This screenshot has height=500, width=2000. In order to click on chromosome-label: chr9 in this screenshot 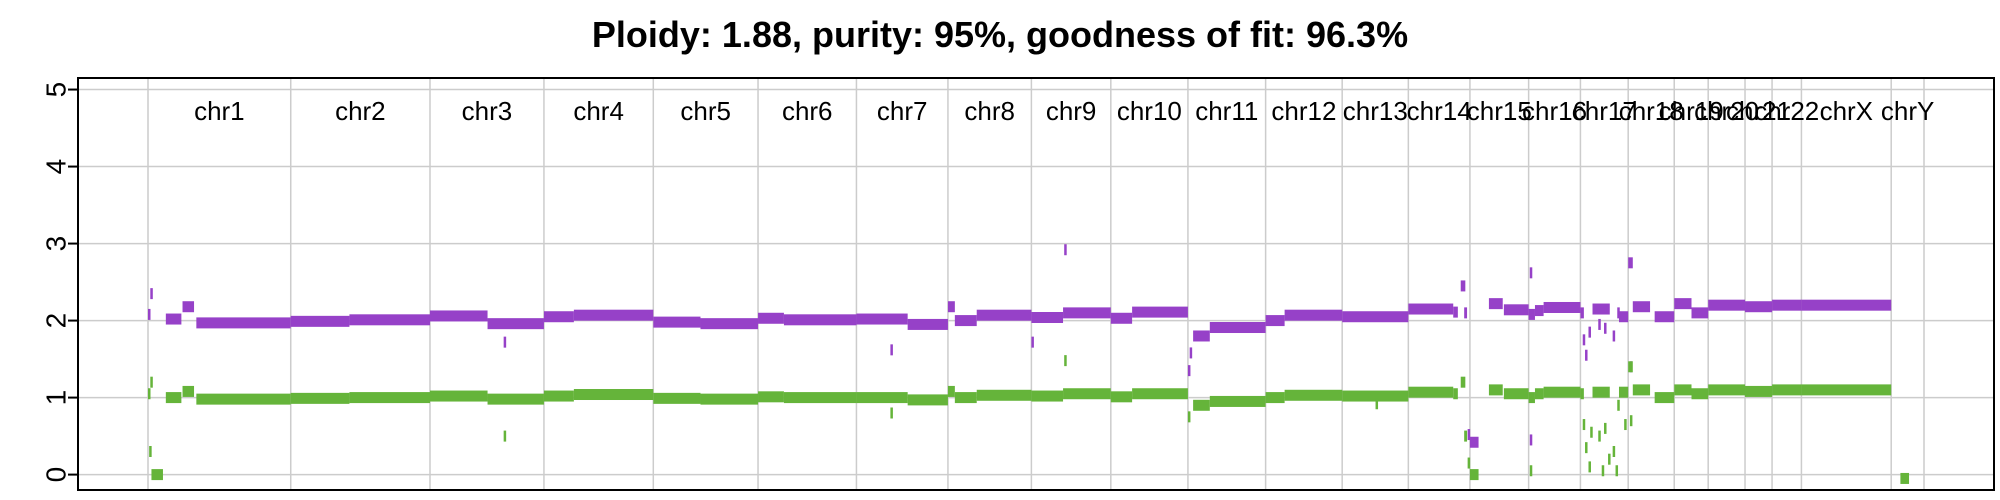, I will do `click(1071, 111)`.